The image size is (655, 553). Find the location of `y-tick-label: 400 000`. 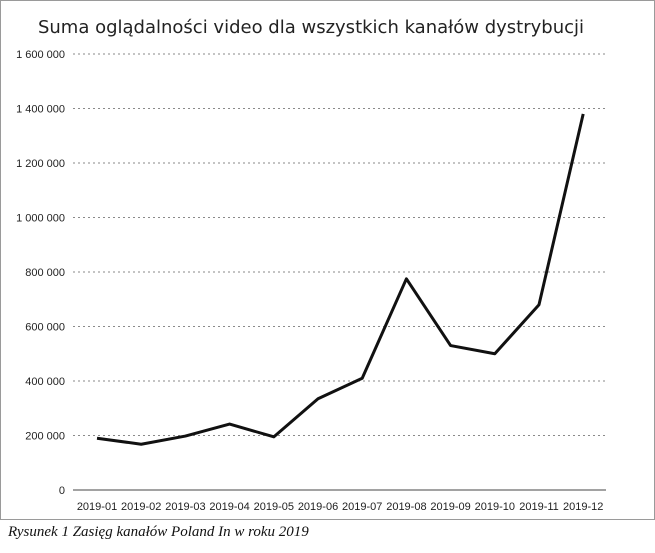

y-tick-label: 400 000 is located at coordinates (45, 382).